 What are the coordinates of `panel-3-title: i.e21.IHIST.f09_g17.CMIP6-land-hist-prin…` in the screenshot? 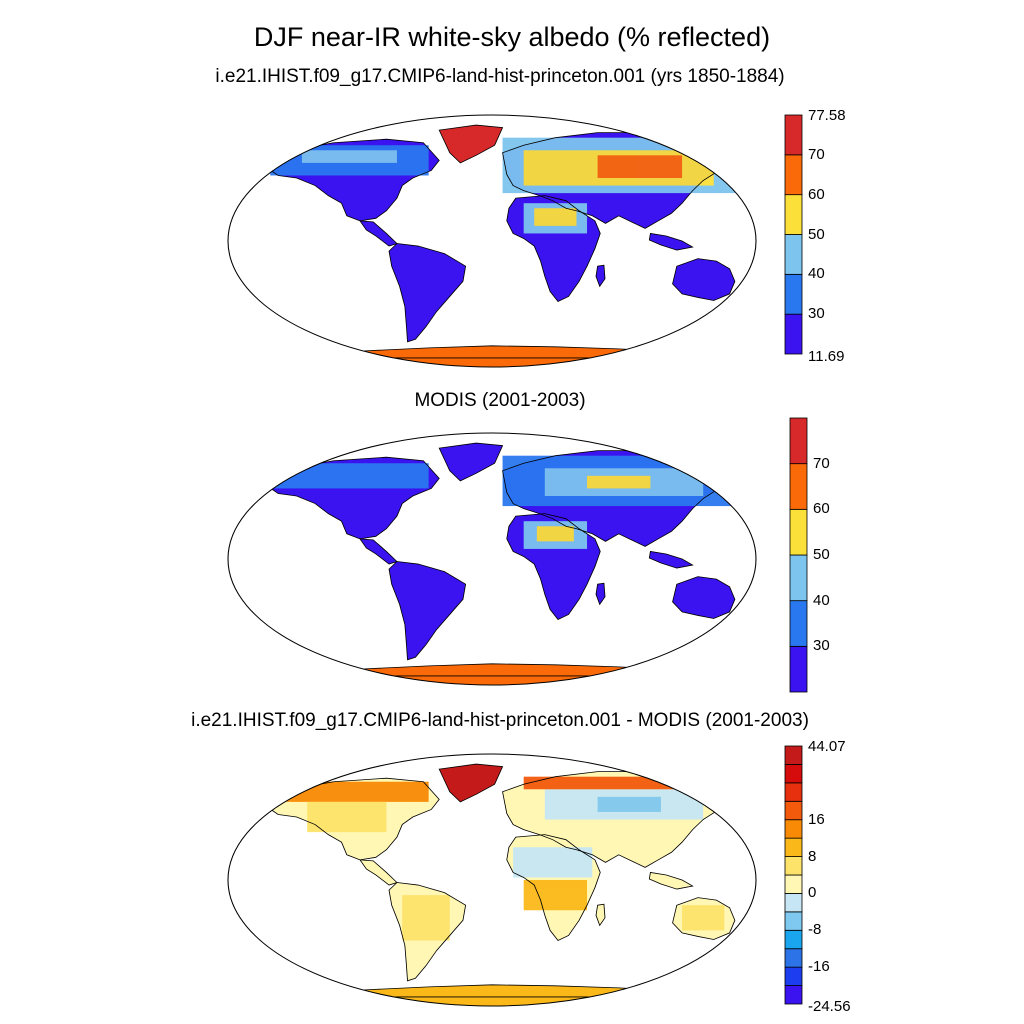 It's located at (500, 720).